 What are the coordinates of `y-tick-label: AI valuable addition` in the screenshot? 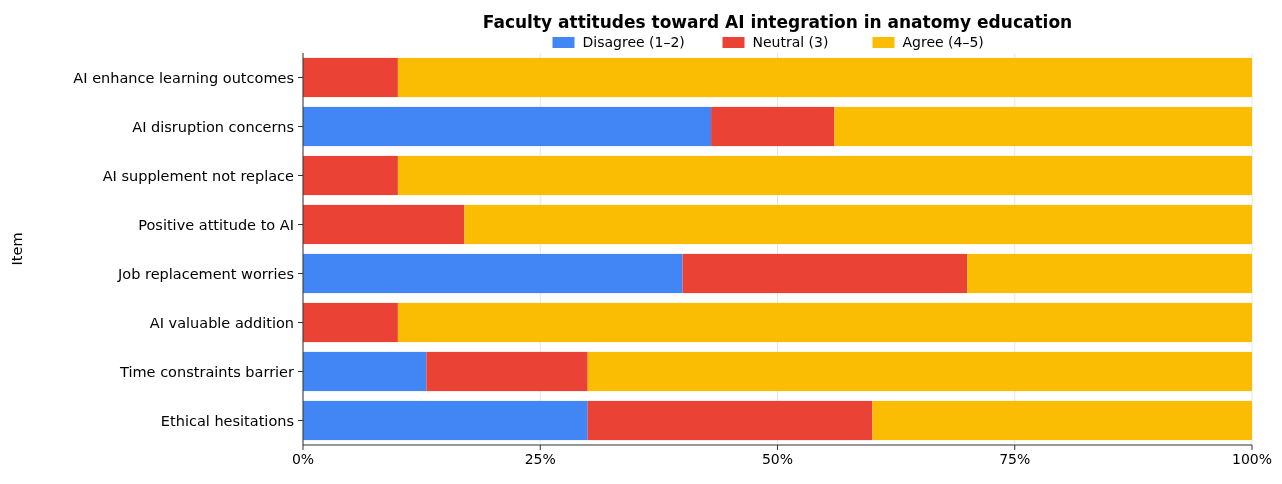 It's located at (221, 322).